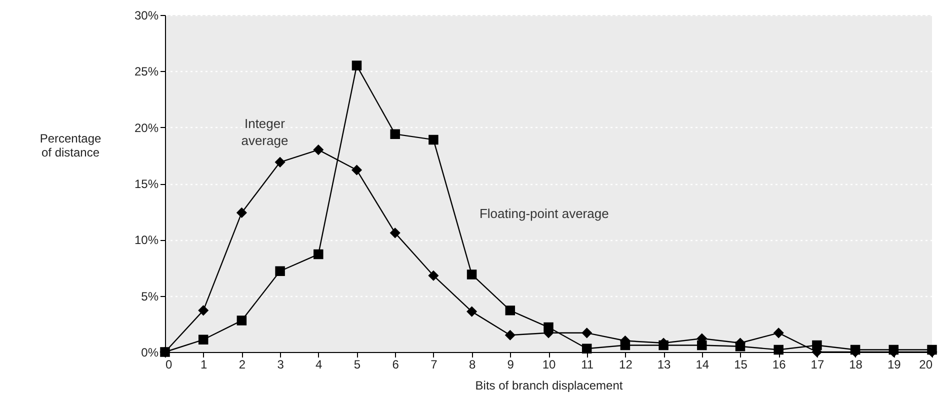 Image resolution: width=946 pixels, height=412 pixels. I want to click on x-tick-label: 10, so click(549, 365).